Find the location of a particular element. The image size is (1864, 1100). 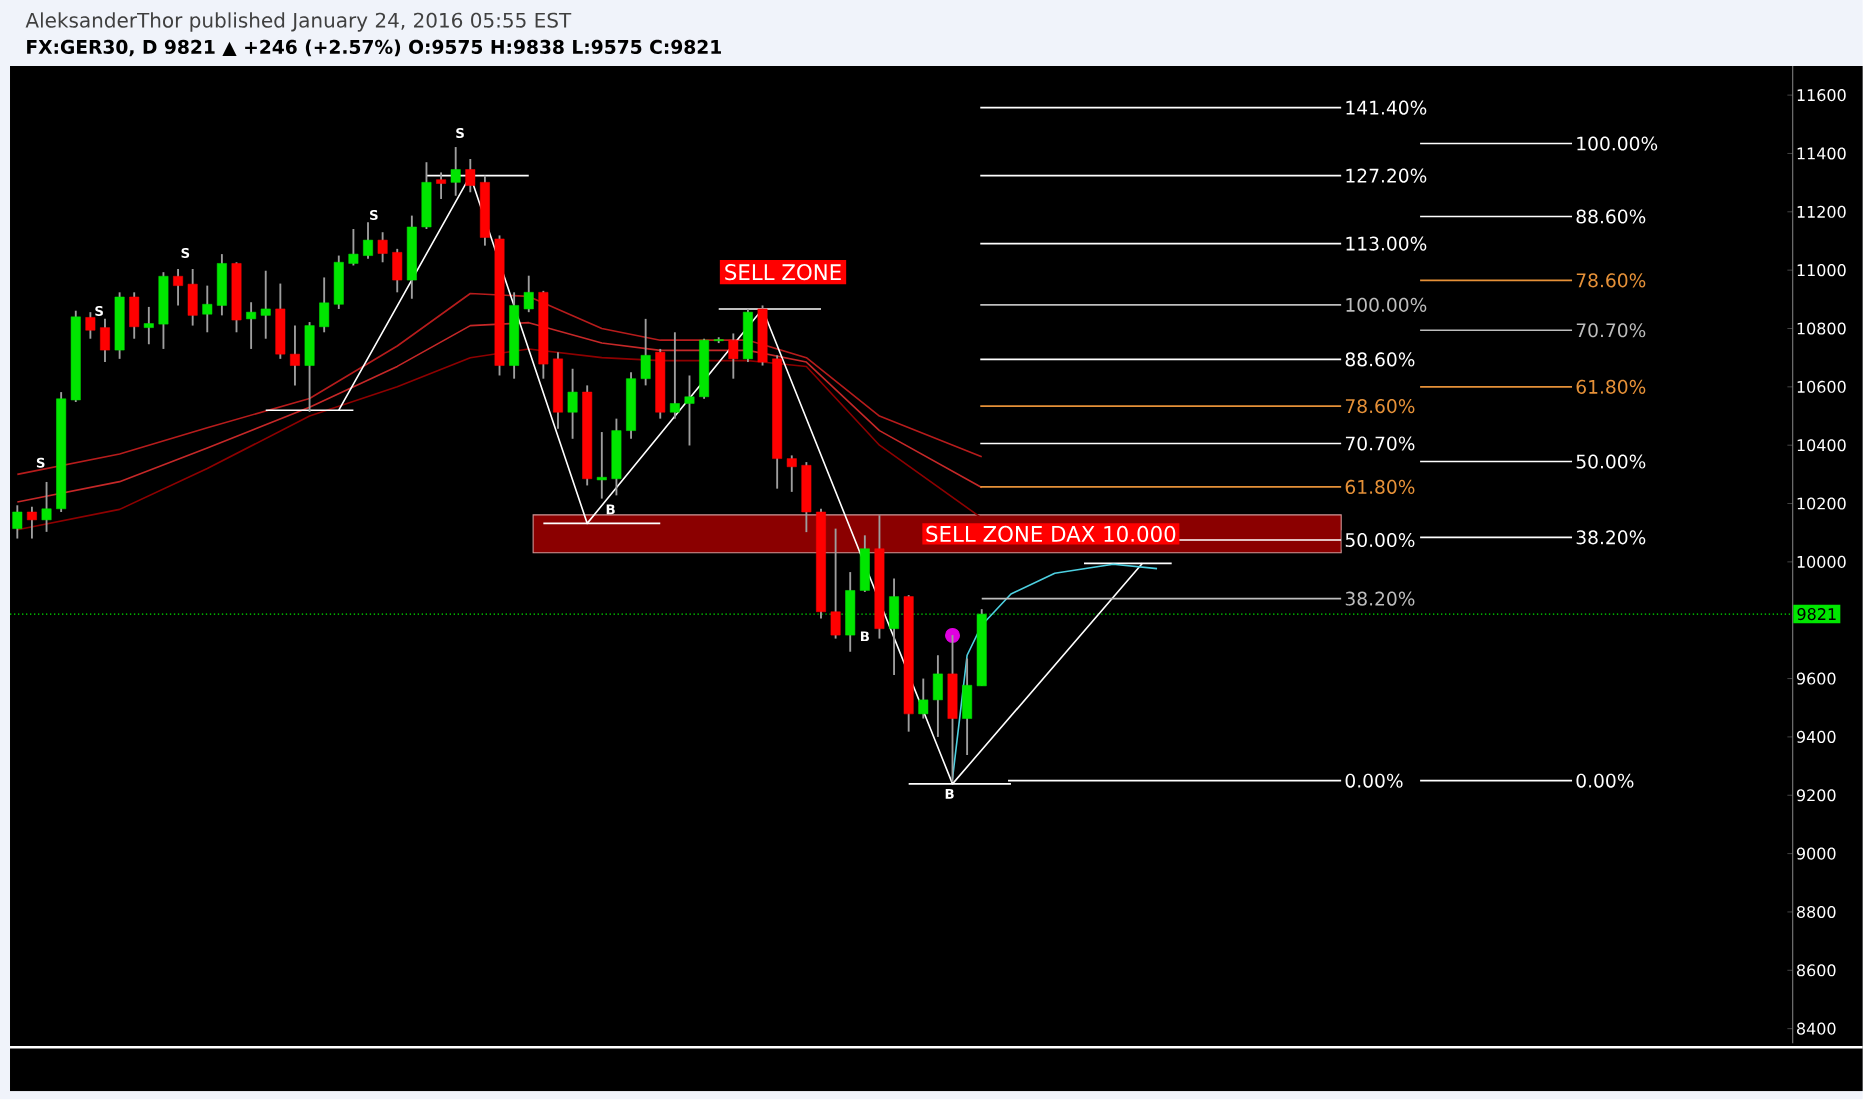

annotation: 141.40% is located at coordinates (1386, 108).